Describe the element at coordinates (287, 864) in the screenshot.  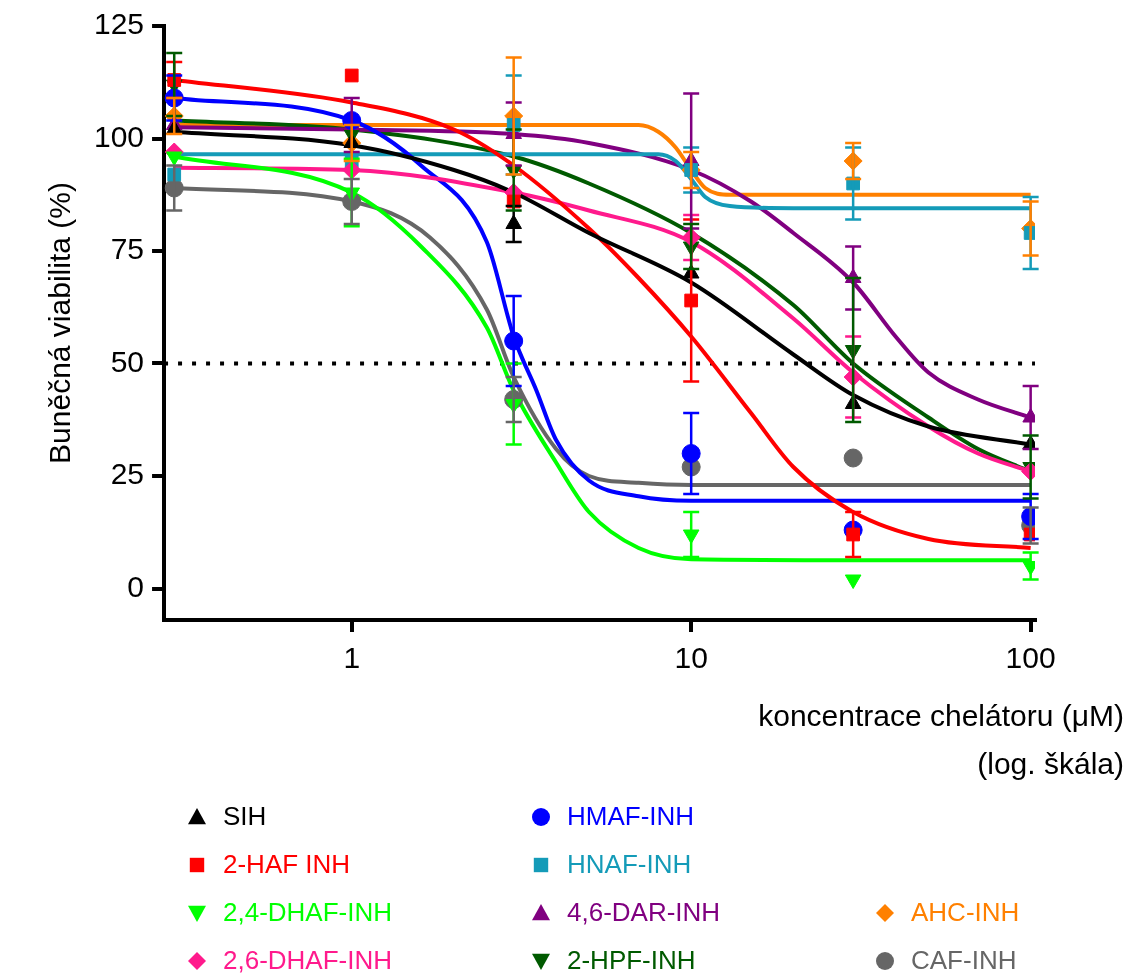
I see `legend-label: 2-HAF INH` at that location.